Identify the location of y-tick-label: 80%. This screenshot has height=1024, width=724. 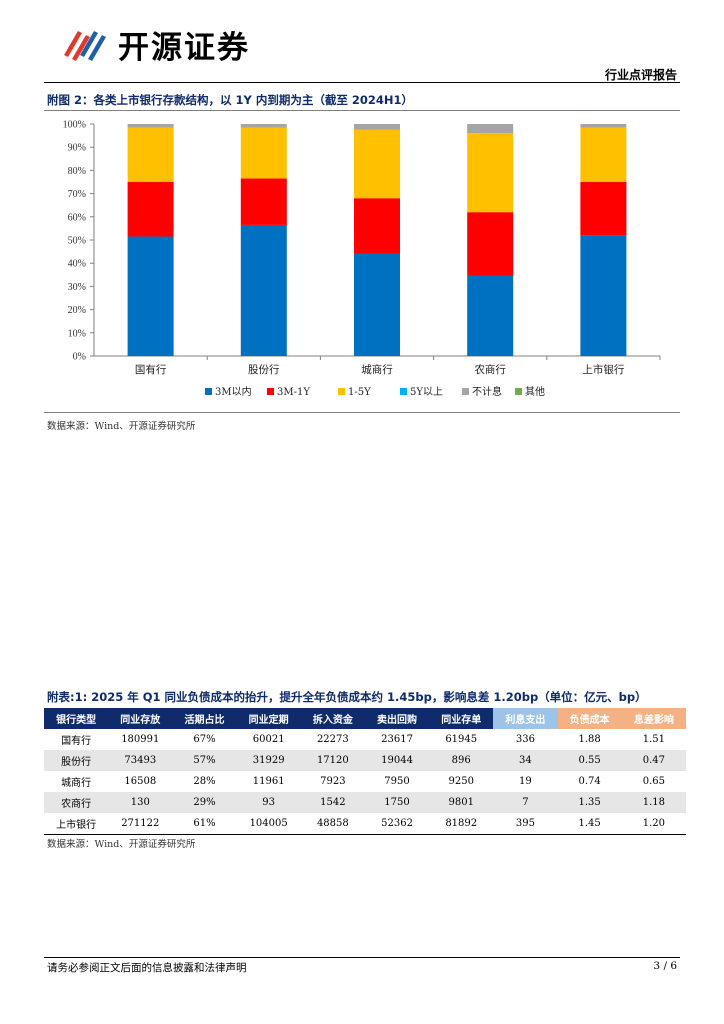
(77, 171).